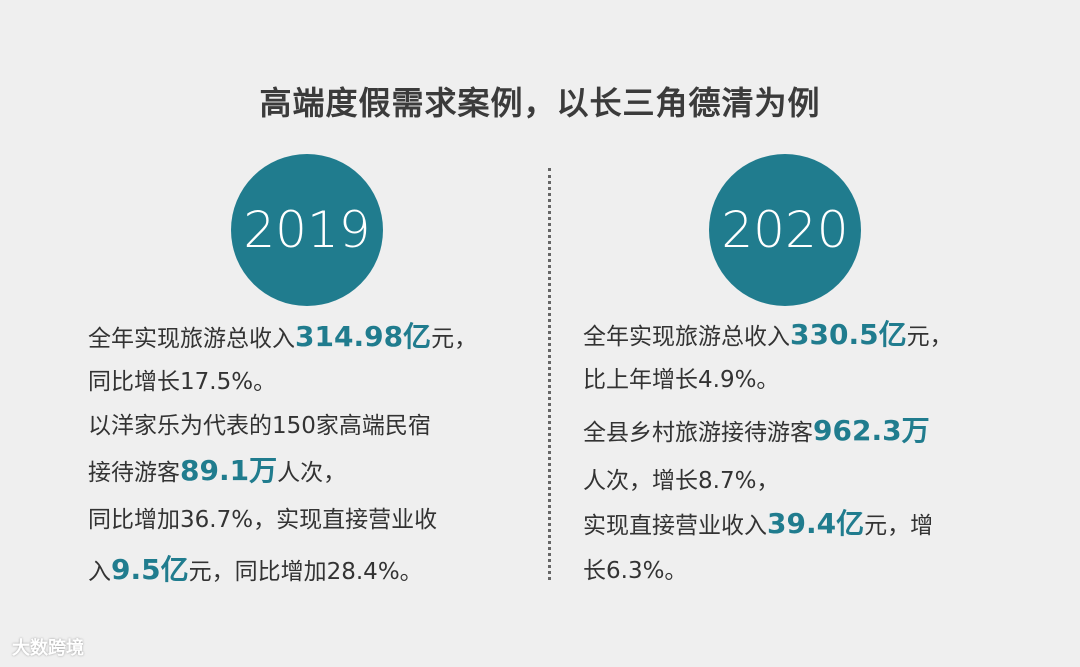 Image resolution: width=1080 pixels, height=667 pixels. Describe the element at coordinates (698, 433) in the screenshot. I see `text-run: 全县乡村旅游接待游客` at that location.